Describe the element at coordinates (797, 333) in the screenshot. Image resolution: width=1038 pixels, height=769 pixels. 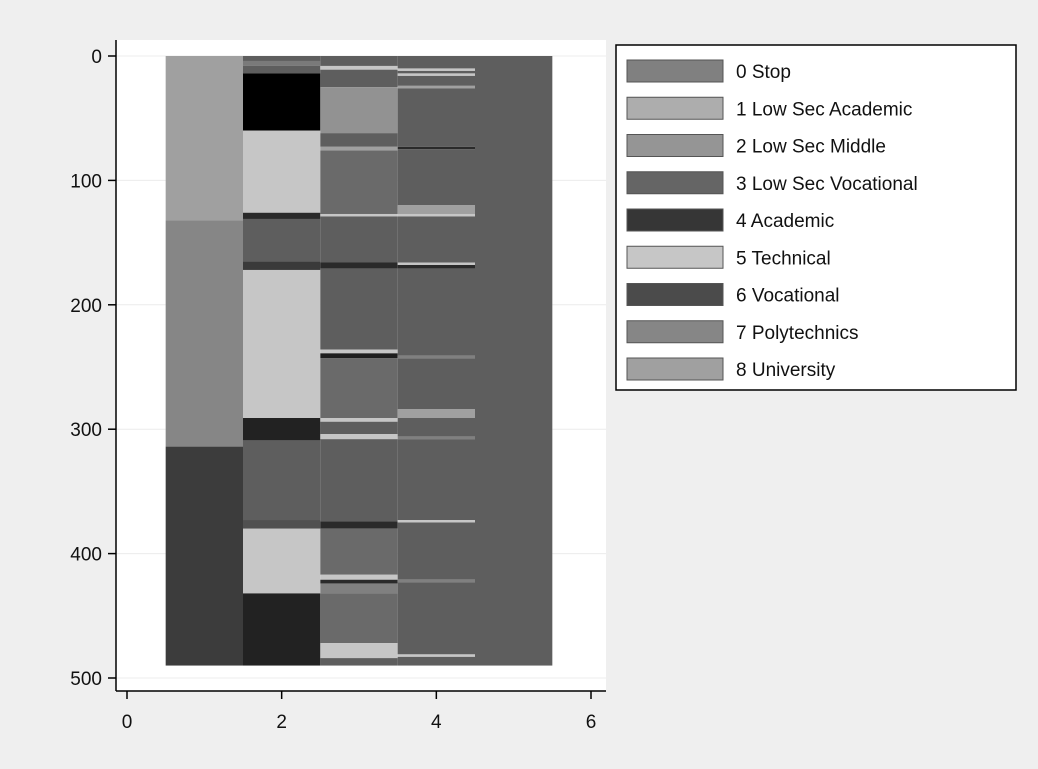
I see `legend-label: 7 Polytechnics` at that location.